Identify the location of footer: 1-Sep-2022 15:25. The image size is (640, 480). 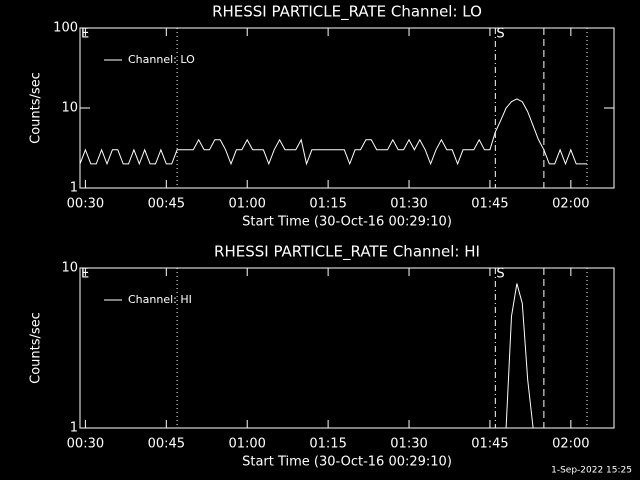
(591, 471).